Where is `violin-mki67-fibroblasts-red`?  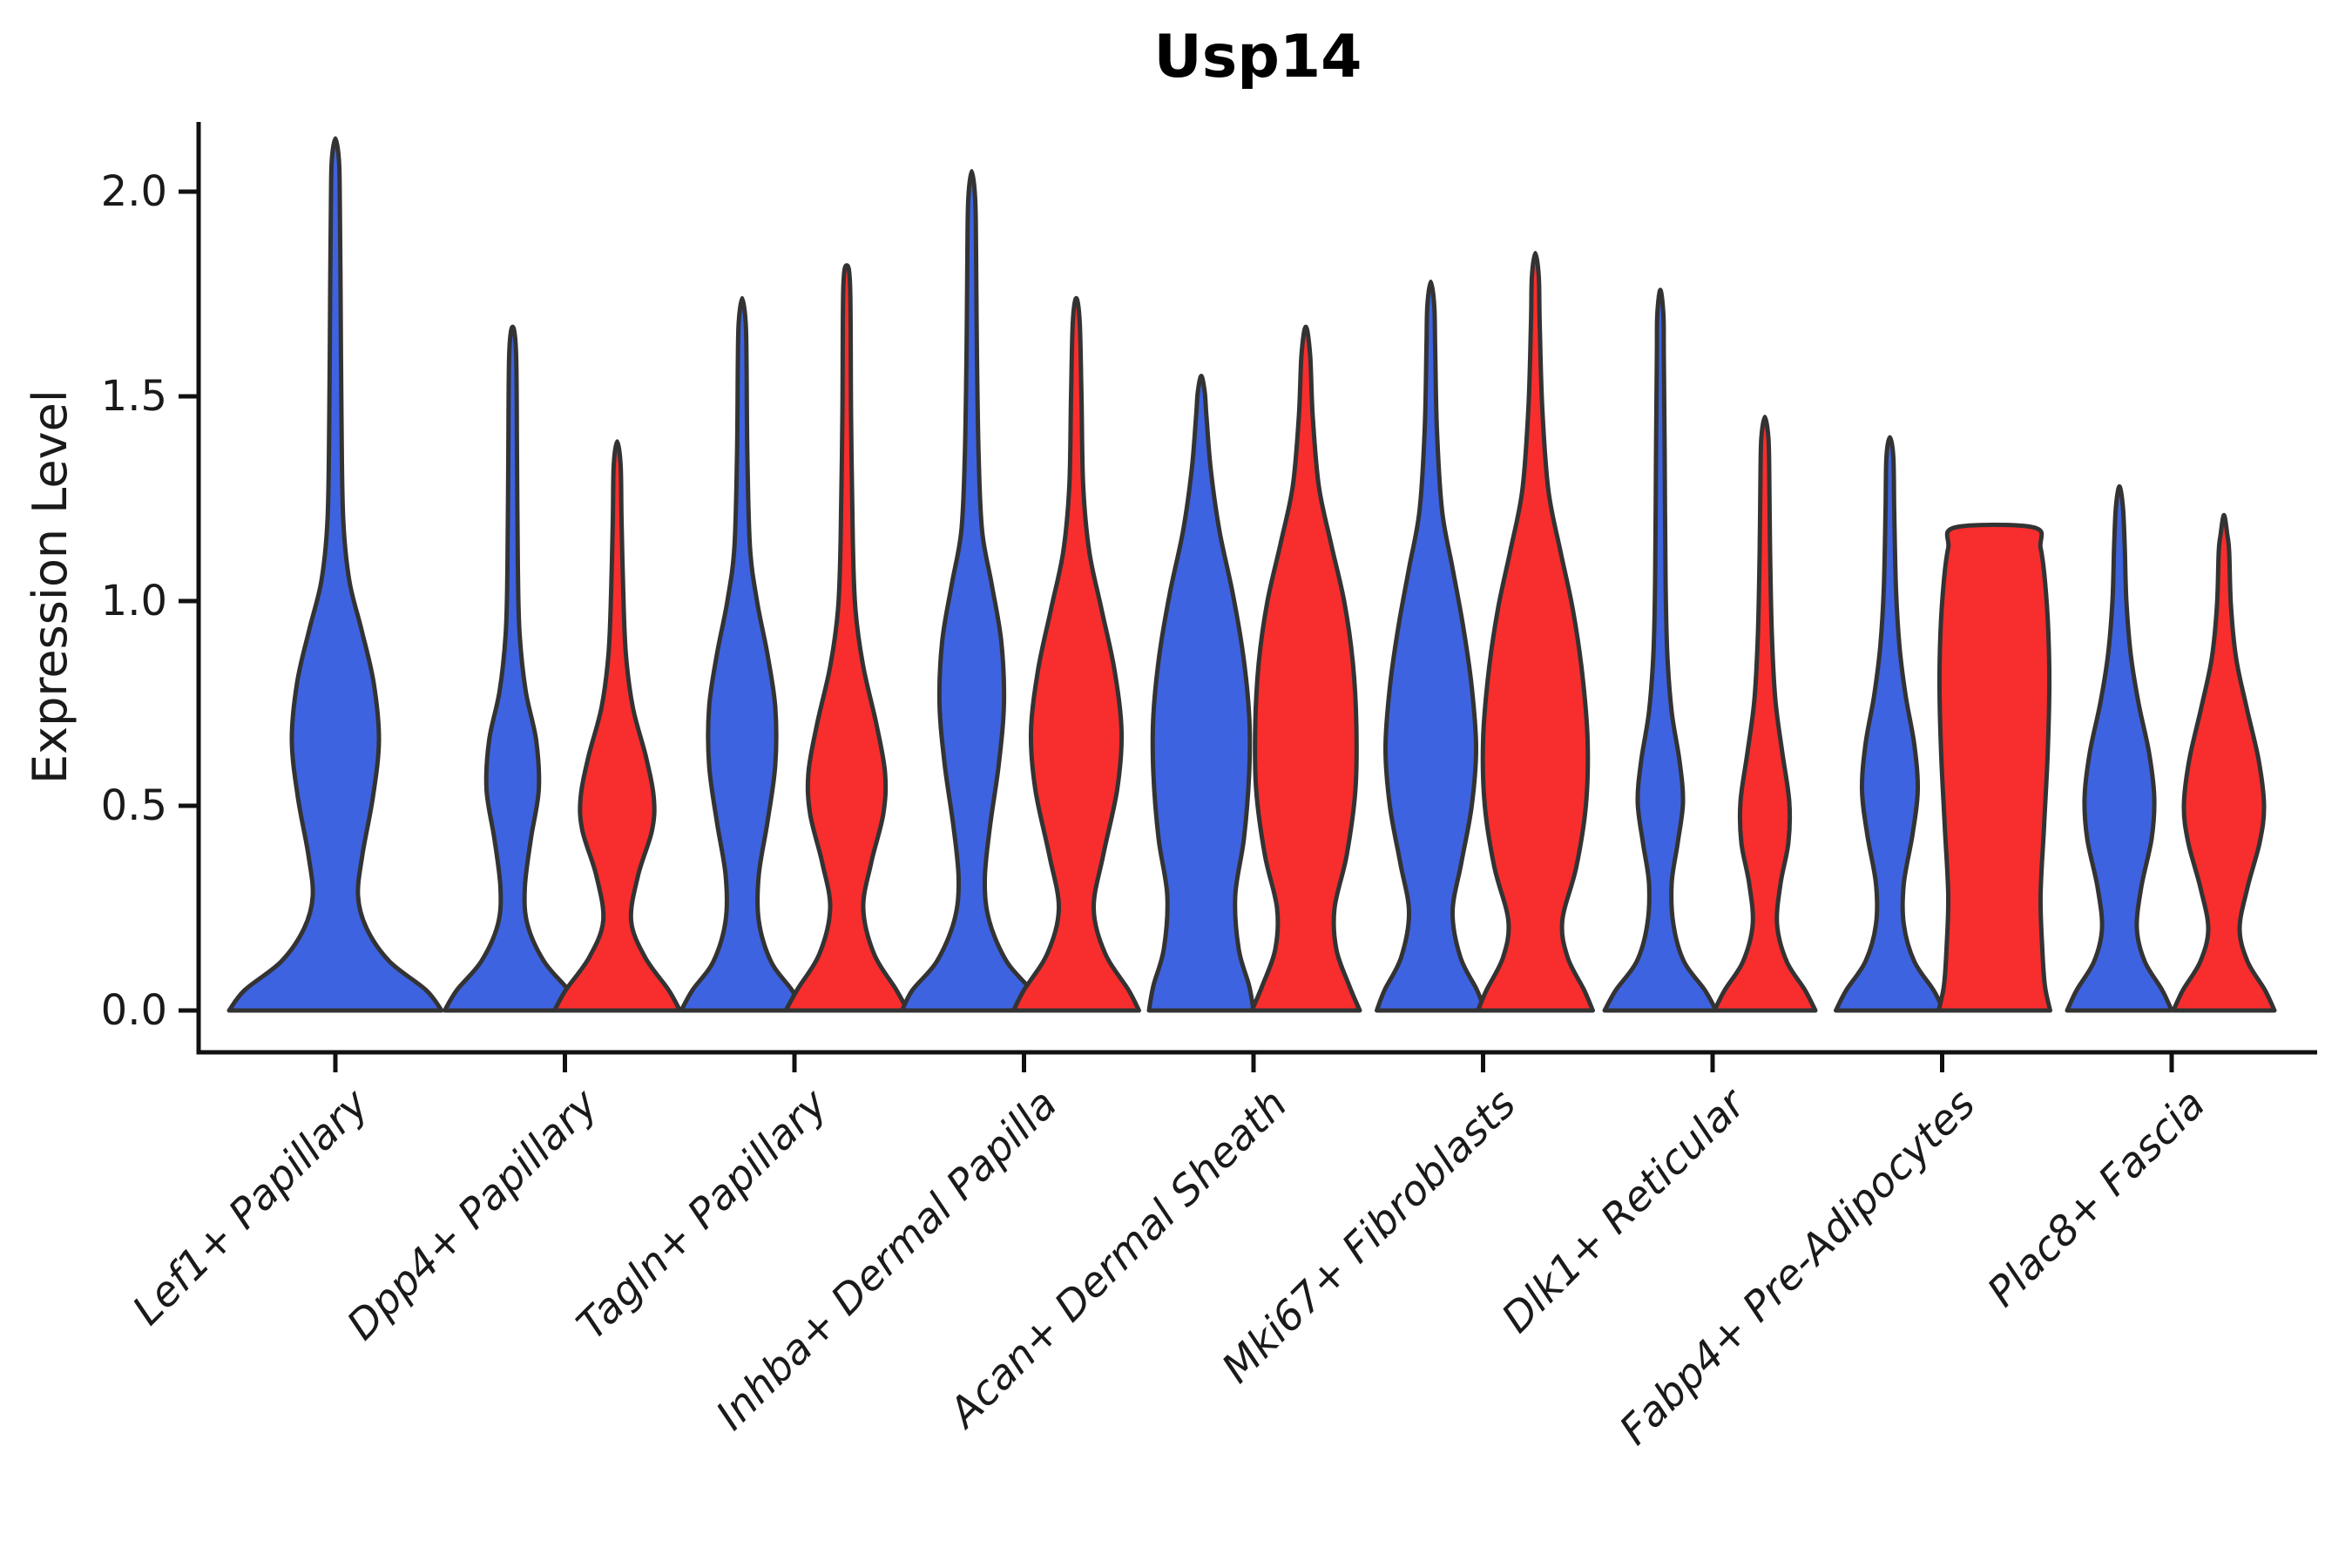 violin-mki67-fibroblasts-red is located at coordinates (1536, 632).